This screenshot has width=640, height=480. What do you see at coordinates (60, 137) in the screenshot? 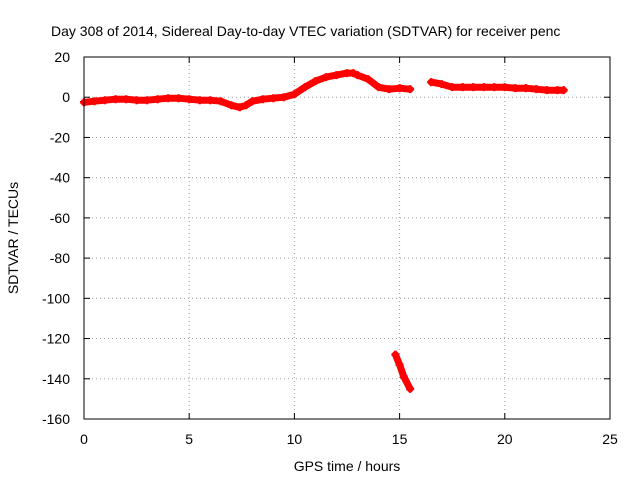
I see `y-tick-label: -20` at bounding box center [60, 137].